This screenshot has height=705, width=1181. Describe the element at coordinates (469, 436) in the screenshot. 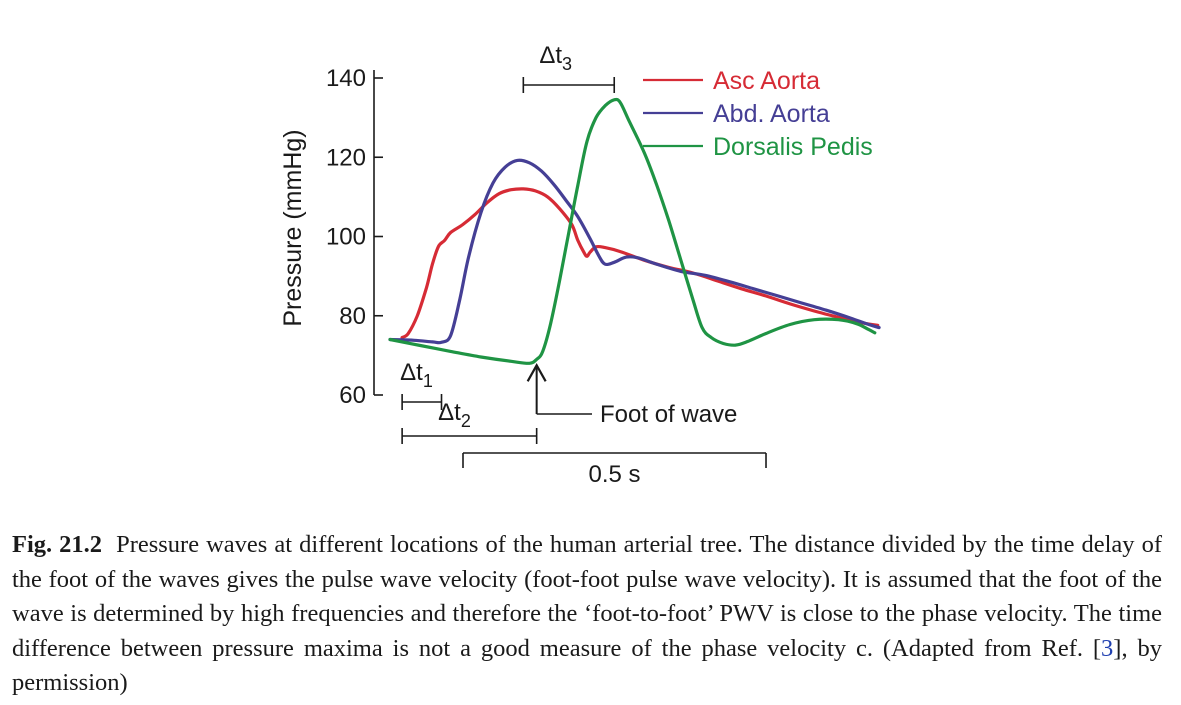

I see `delta-t2-bracket` at that location.